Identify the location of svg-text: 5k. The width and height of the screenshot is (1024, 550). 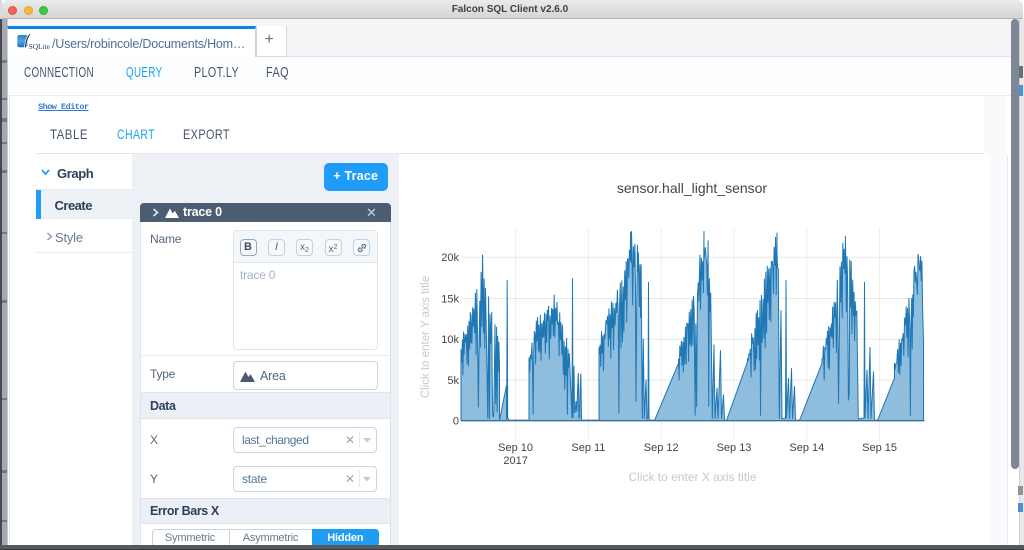
(453, 381).